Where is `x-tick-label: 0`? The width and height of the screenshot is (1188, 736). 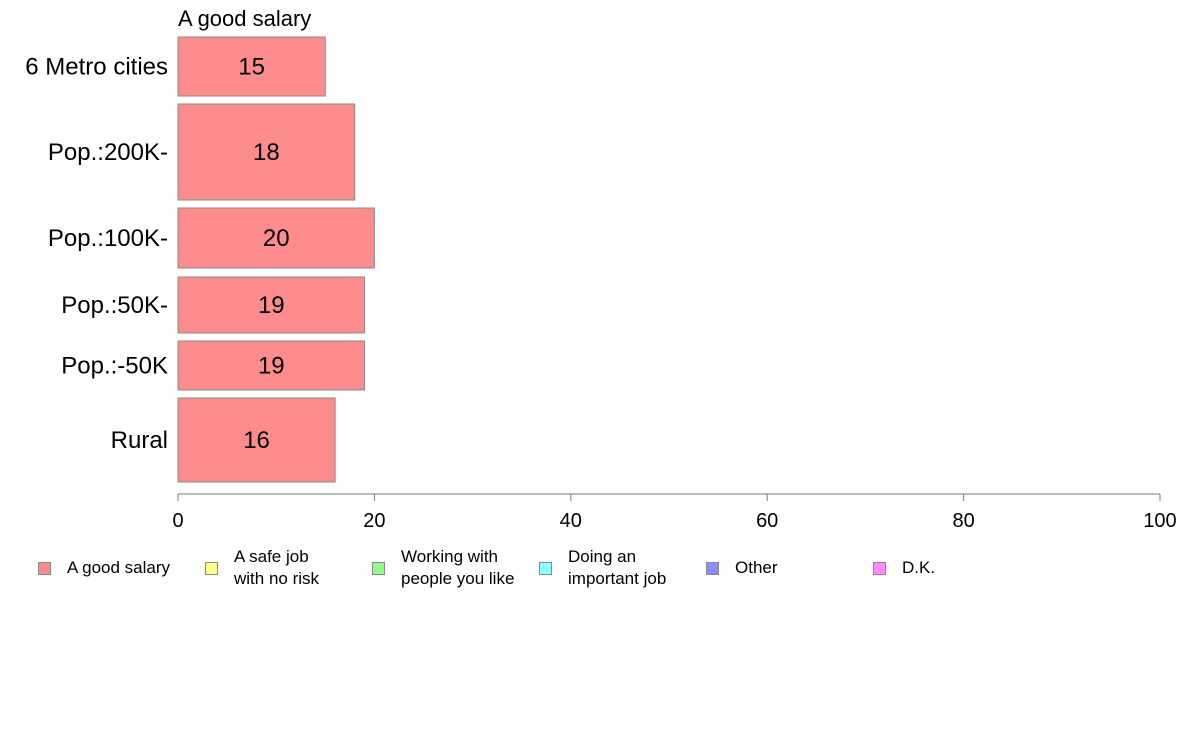
x-tick-label: 0 is located at coordinates (177, 521).